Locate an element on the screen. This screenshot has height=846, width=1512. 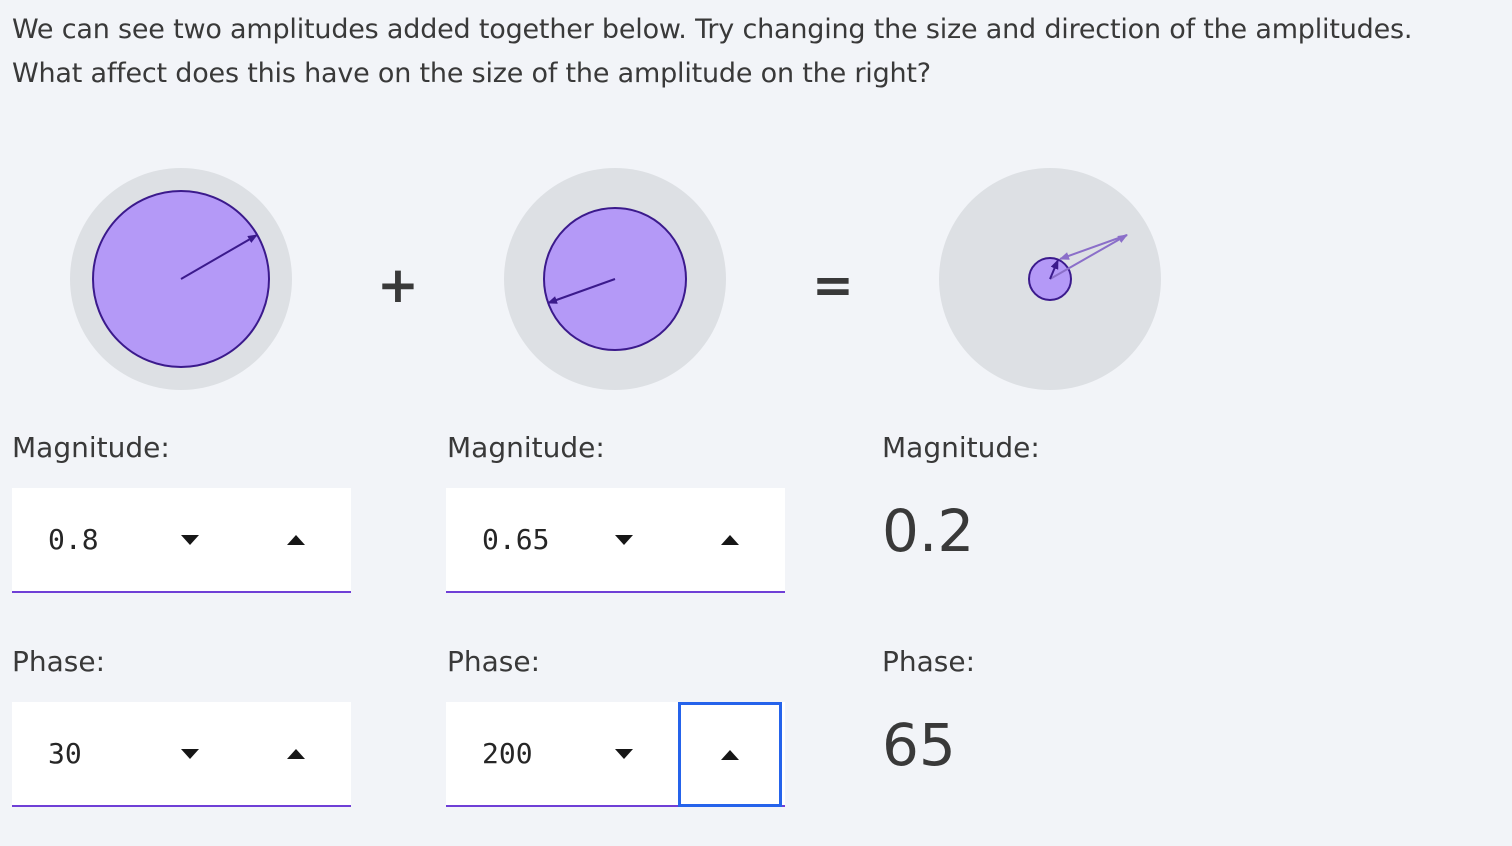
result-ghost-arrow-a is located at coordinates (1088, 257).